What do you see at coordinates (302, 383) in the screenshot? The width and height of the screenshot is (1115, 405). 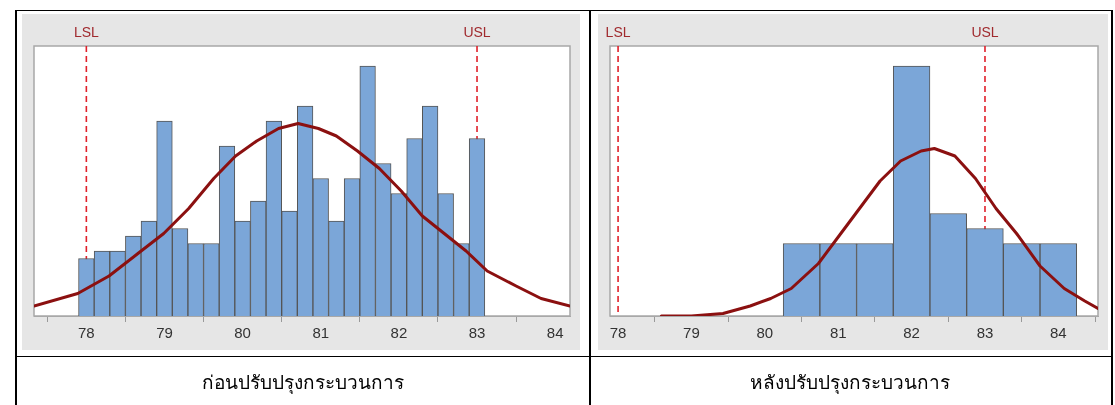 I see `text: ก่อนปรับปรุงกระบวนการ` at bounding box center [302, 383].